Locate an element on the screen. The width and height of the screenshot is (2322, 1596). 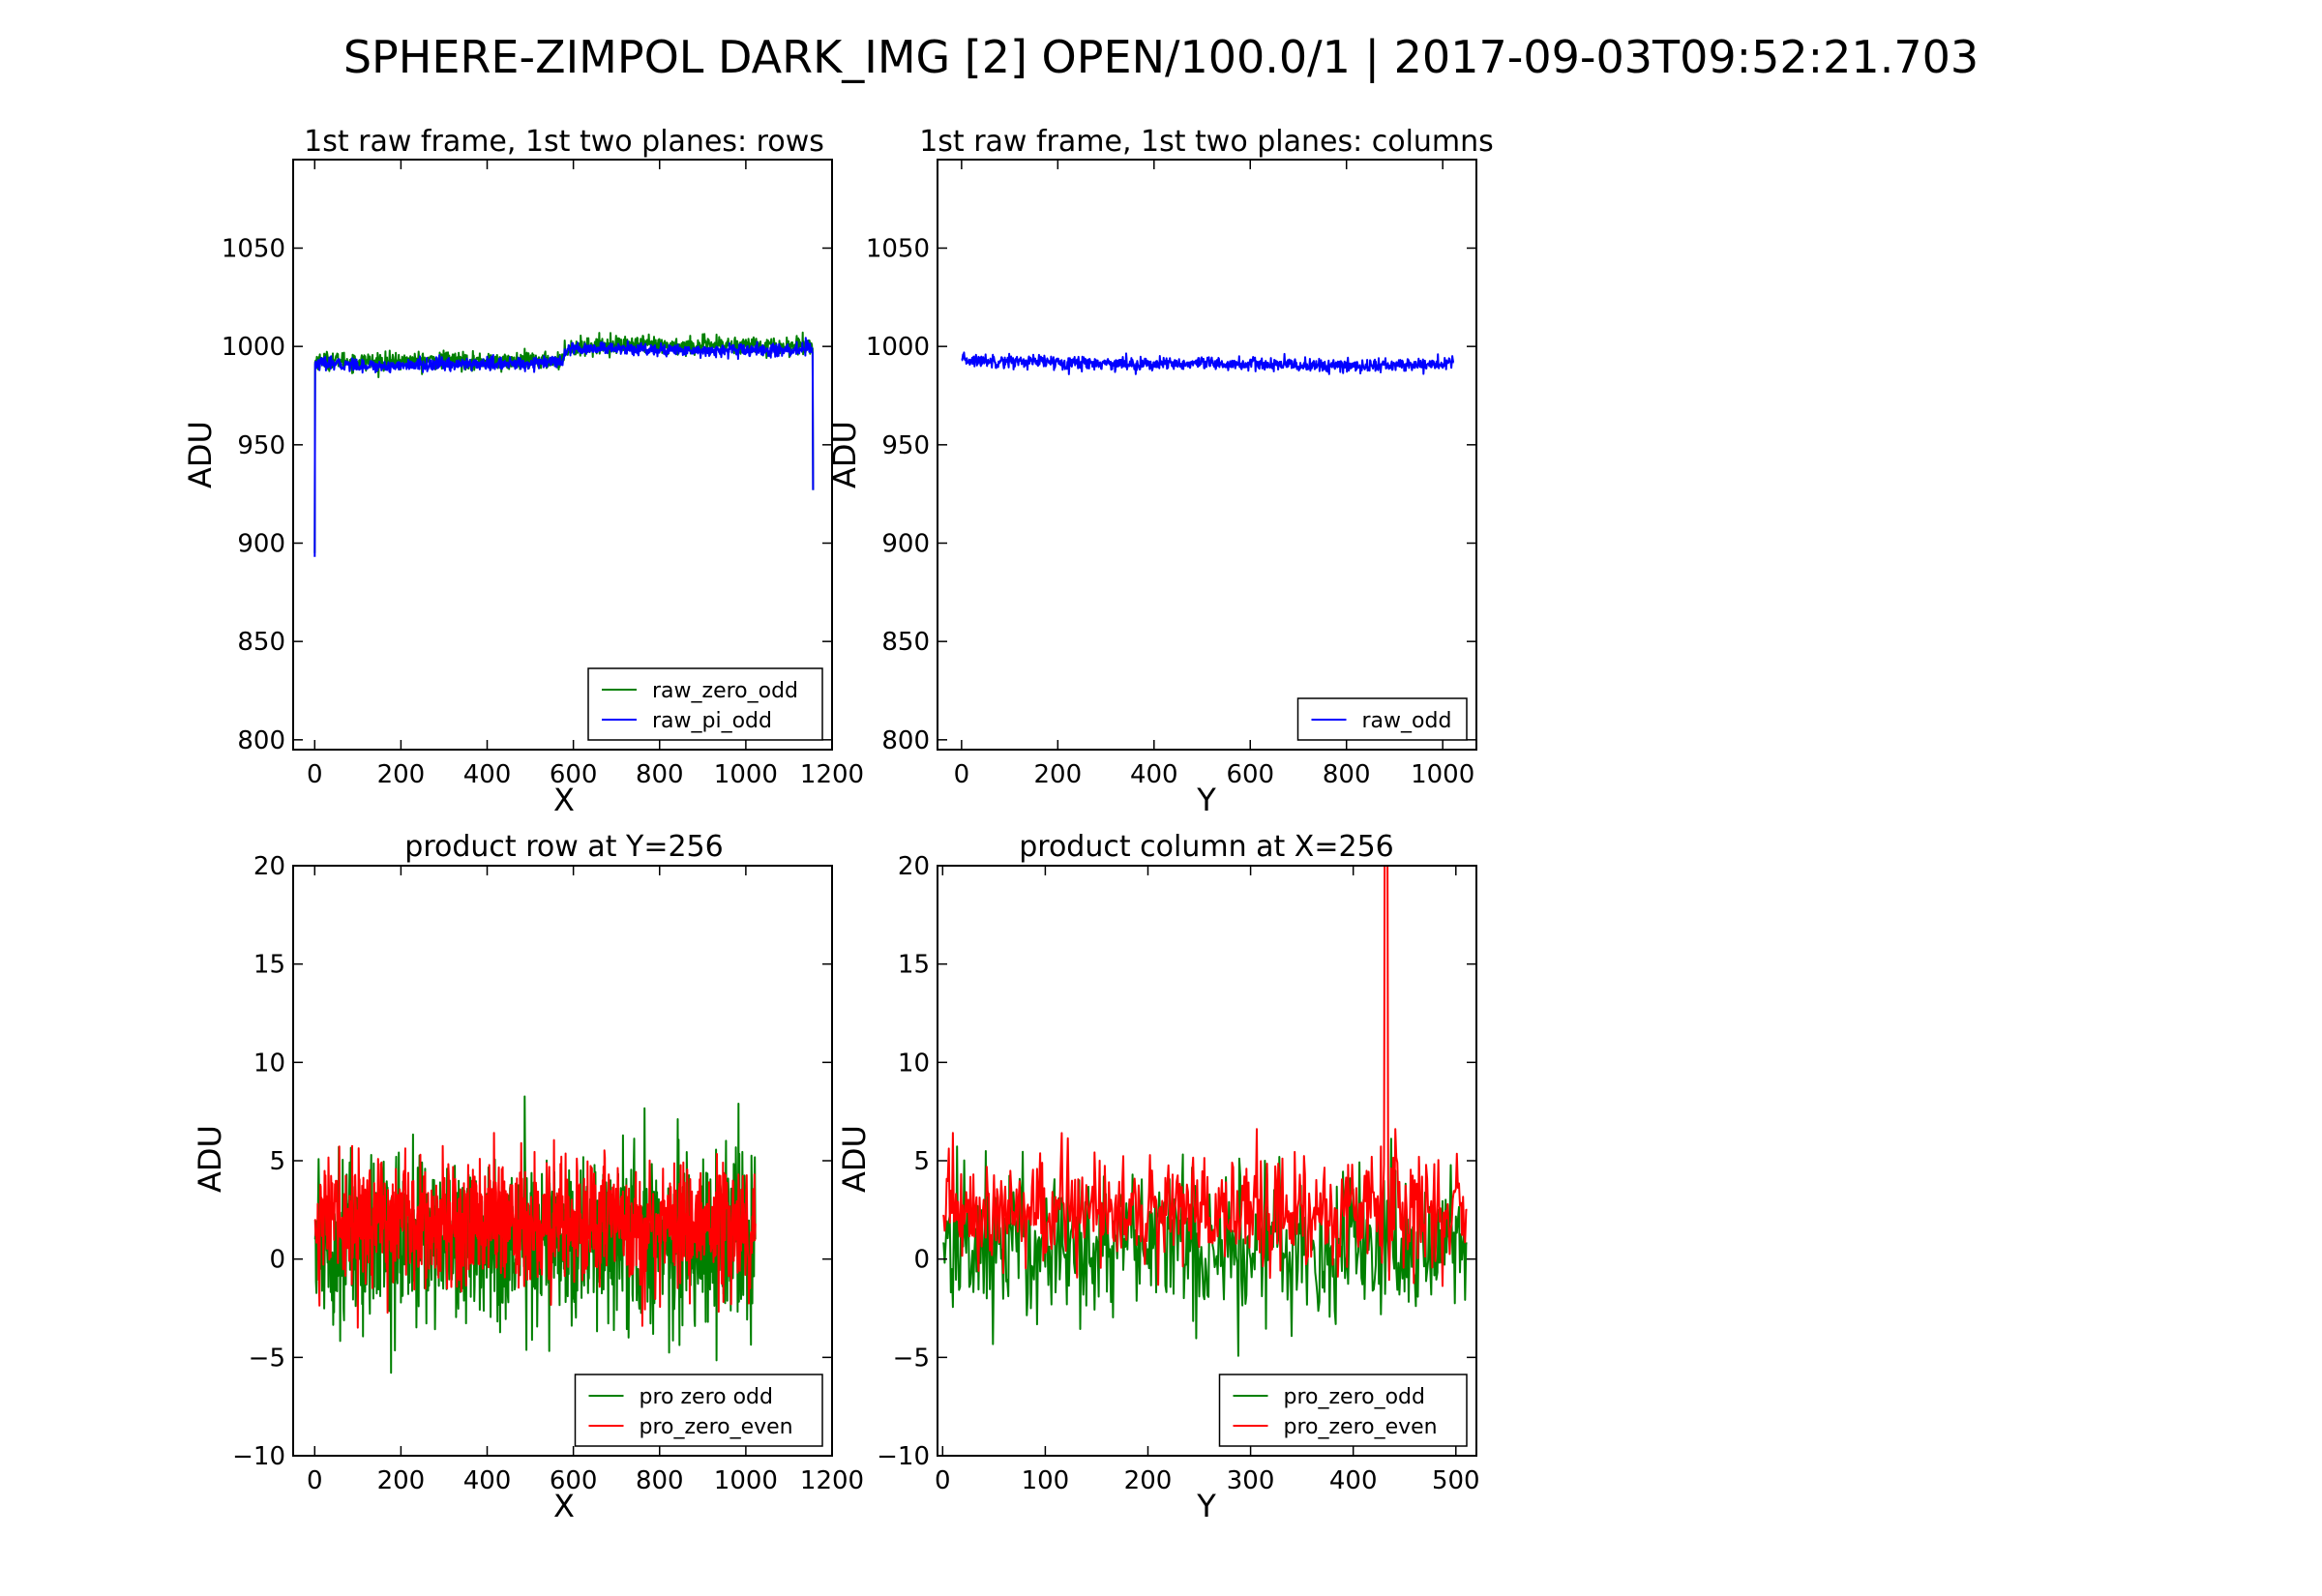
x-tick-label: 100 is located at coordinates (1046, 1480).